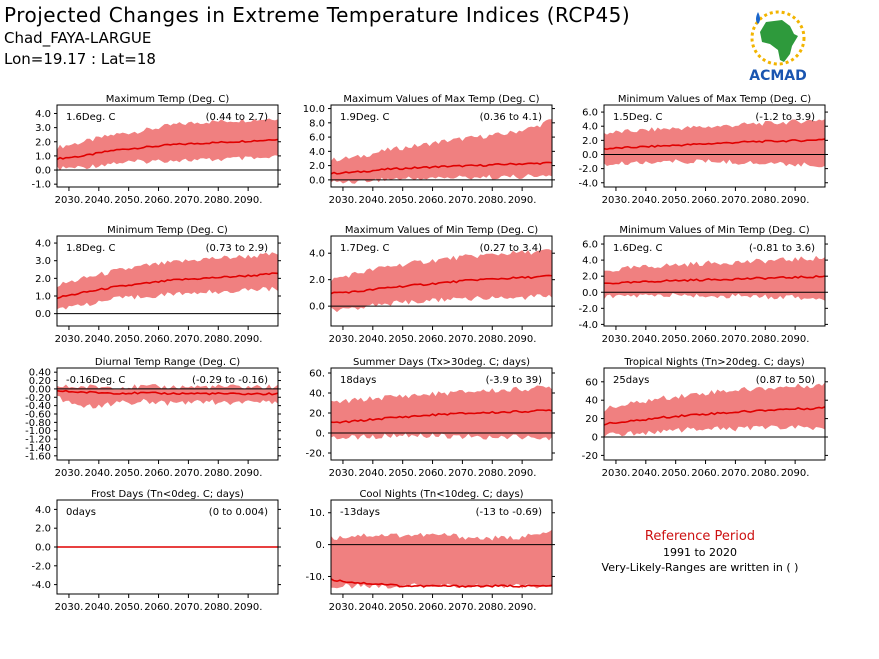 The image size is (879, 659). Describe the element at coordinates (779, 41) in the screenshot. I see `logo-africa-icon` at that location.